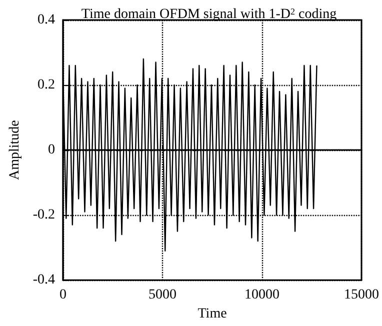 The image size is (382, 326). I want to click on y-tick-label: 0.4, so click(47, 20).